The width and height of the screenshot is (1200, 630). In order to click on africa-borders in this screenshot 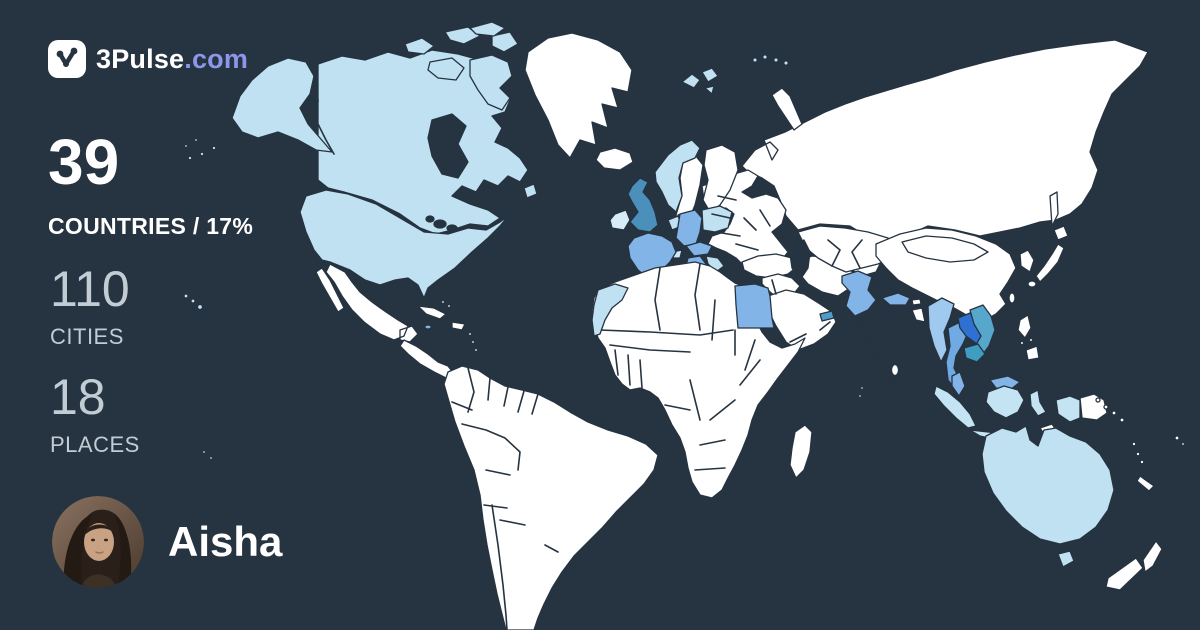, I will do `click(680, 367)`.